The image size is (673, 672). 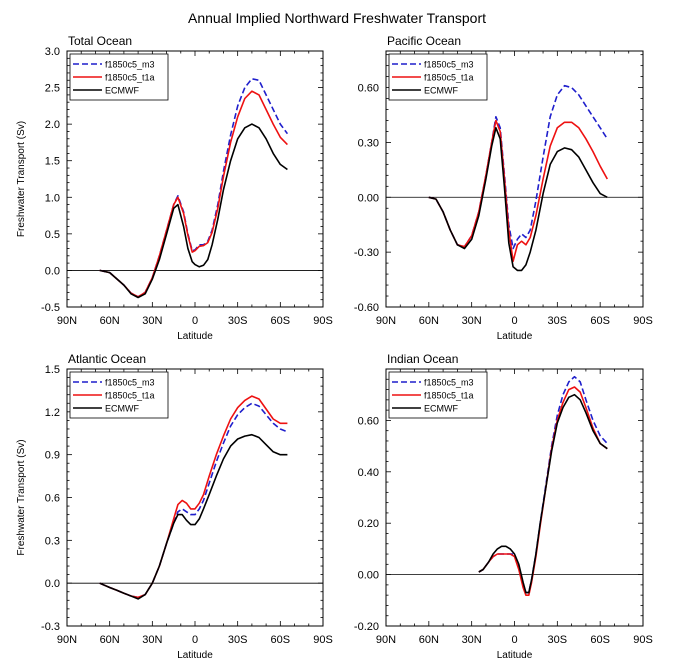 I want to click on y-tick-label: -0.30, so click(x=366, y=253).